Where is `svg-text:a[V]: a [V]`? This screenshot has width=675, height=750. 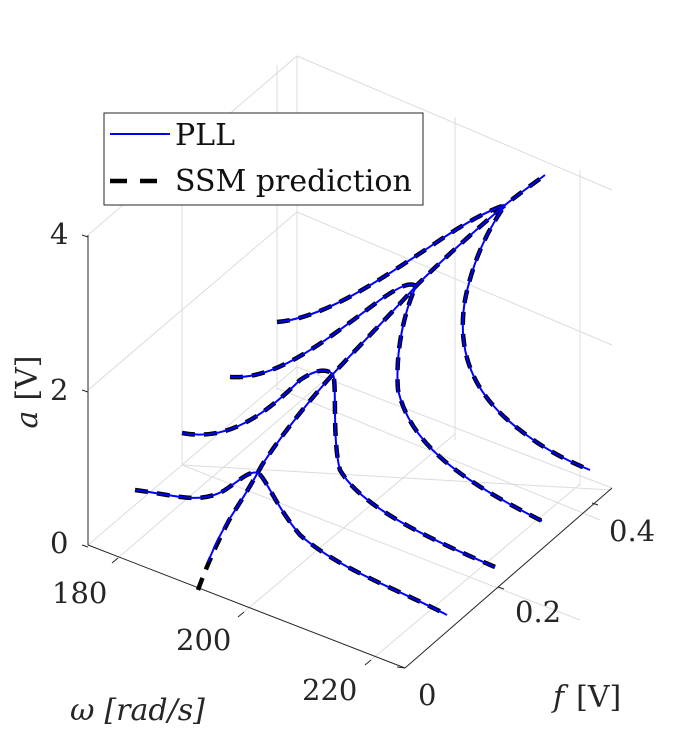
svg-text:a[V]: a [V] is located at coordinates (27, 392).